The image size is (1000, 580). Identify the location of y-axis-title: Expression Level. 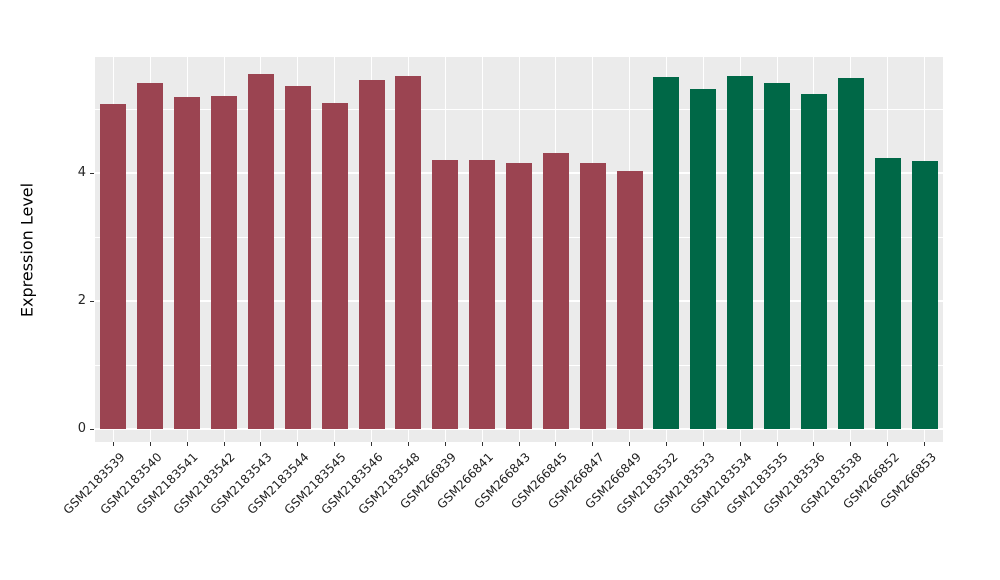
(27, 249).